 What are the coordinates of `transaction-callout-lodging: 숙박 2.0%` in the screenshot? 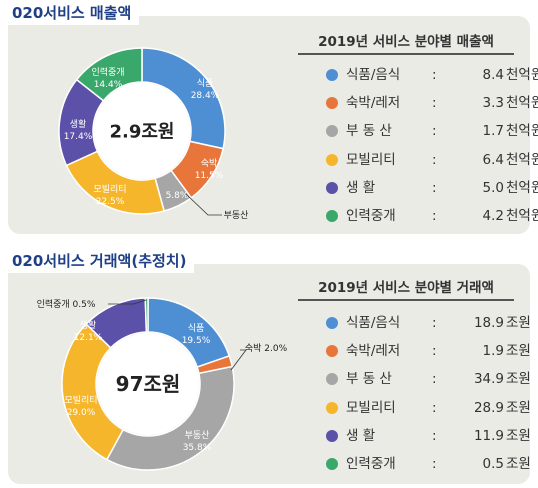 It's located at (266, 348).